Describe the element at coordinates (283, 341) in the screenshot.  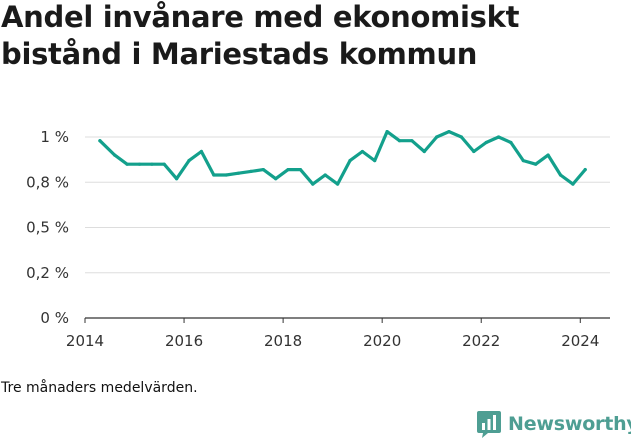
I see `x-tick-label: 2018` at that location.